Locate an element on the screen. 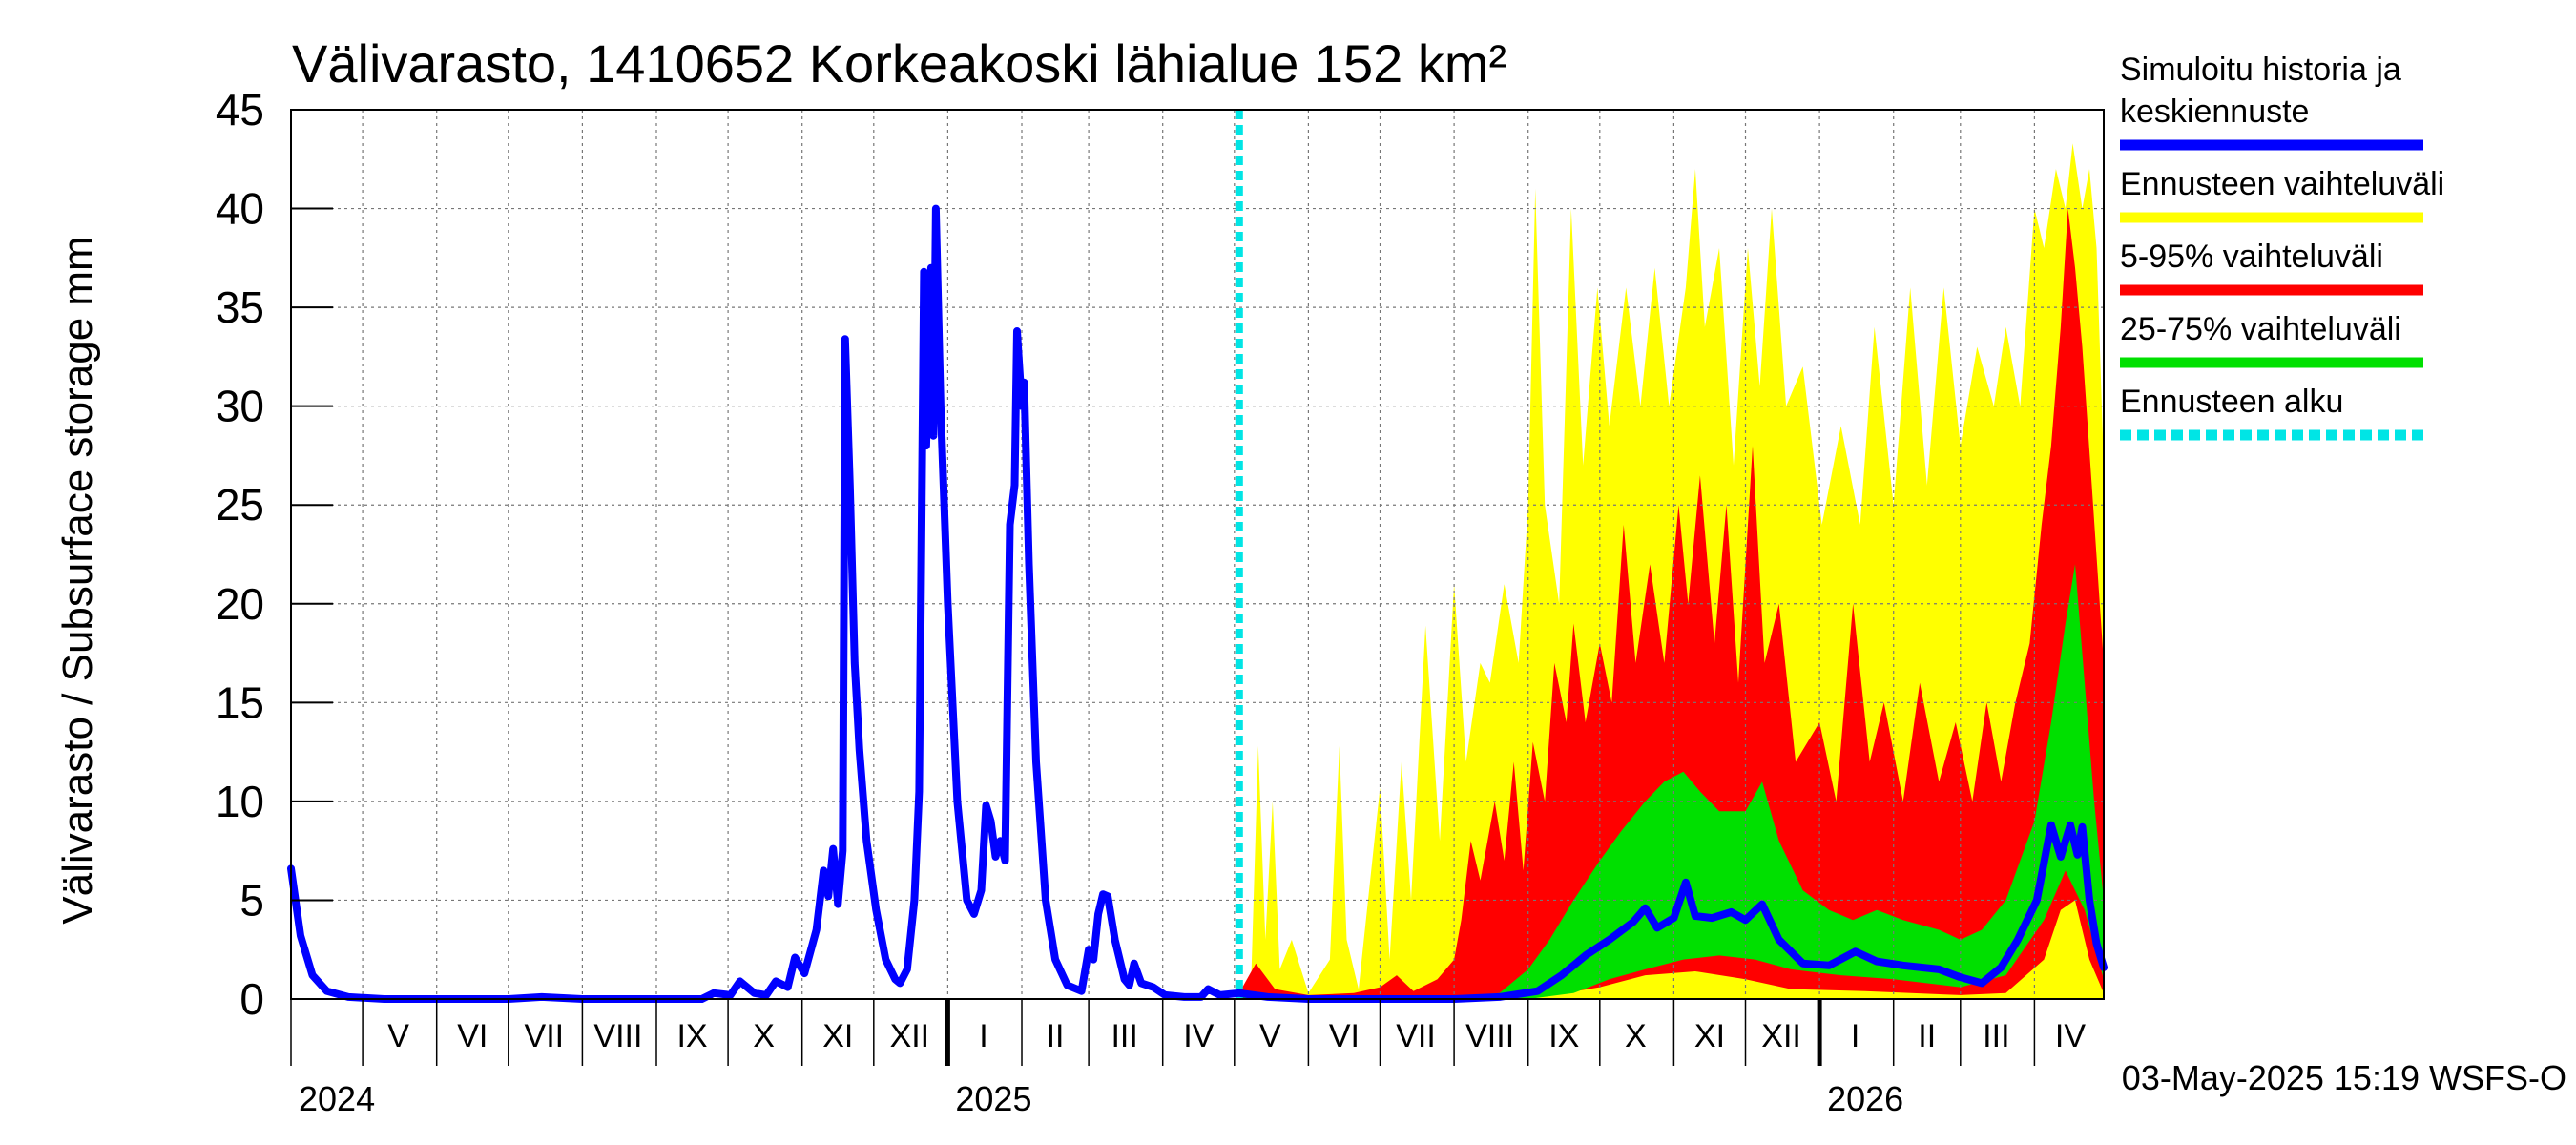 The image size is (2576, 1145). legend-label: 25-75% vaihteluväli is located at coordinates (2260, 329).